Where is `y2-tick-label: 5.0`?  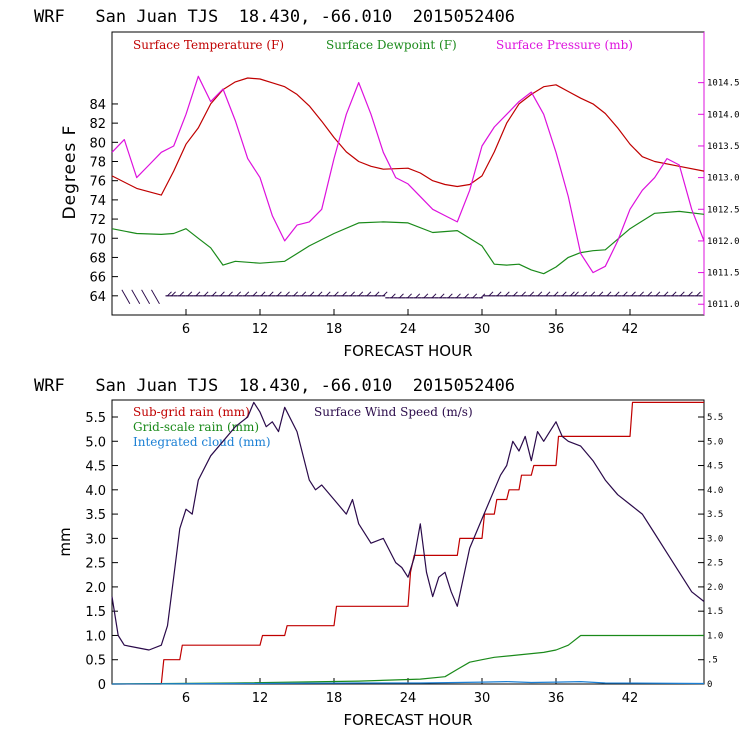
y2-tick-label: 5.0 is located at coordinates (715, 442).